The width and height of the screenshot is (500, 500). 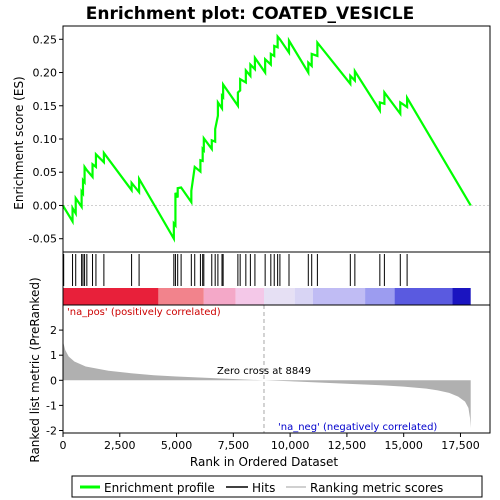 What do you see at coordinates (51, 405) in the screenshot?
I see `metric-y-tick-label: -1` at bounding box center [51, 405].